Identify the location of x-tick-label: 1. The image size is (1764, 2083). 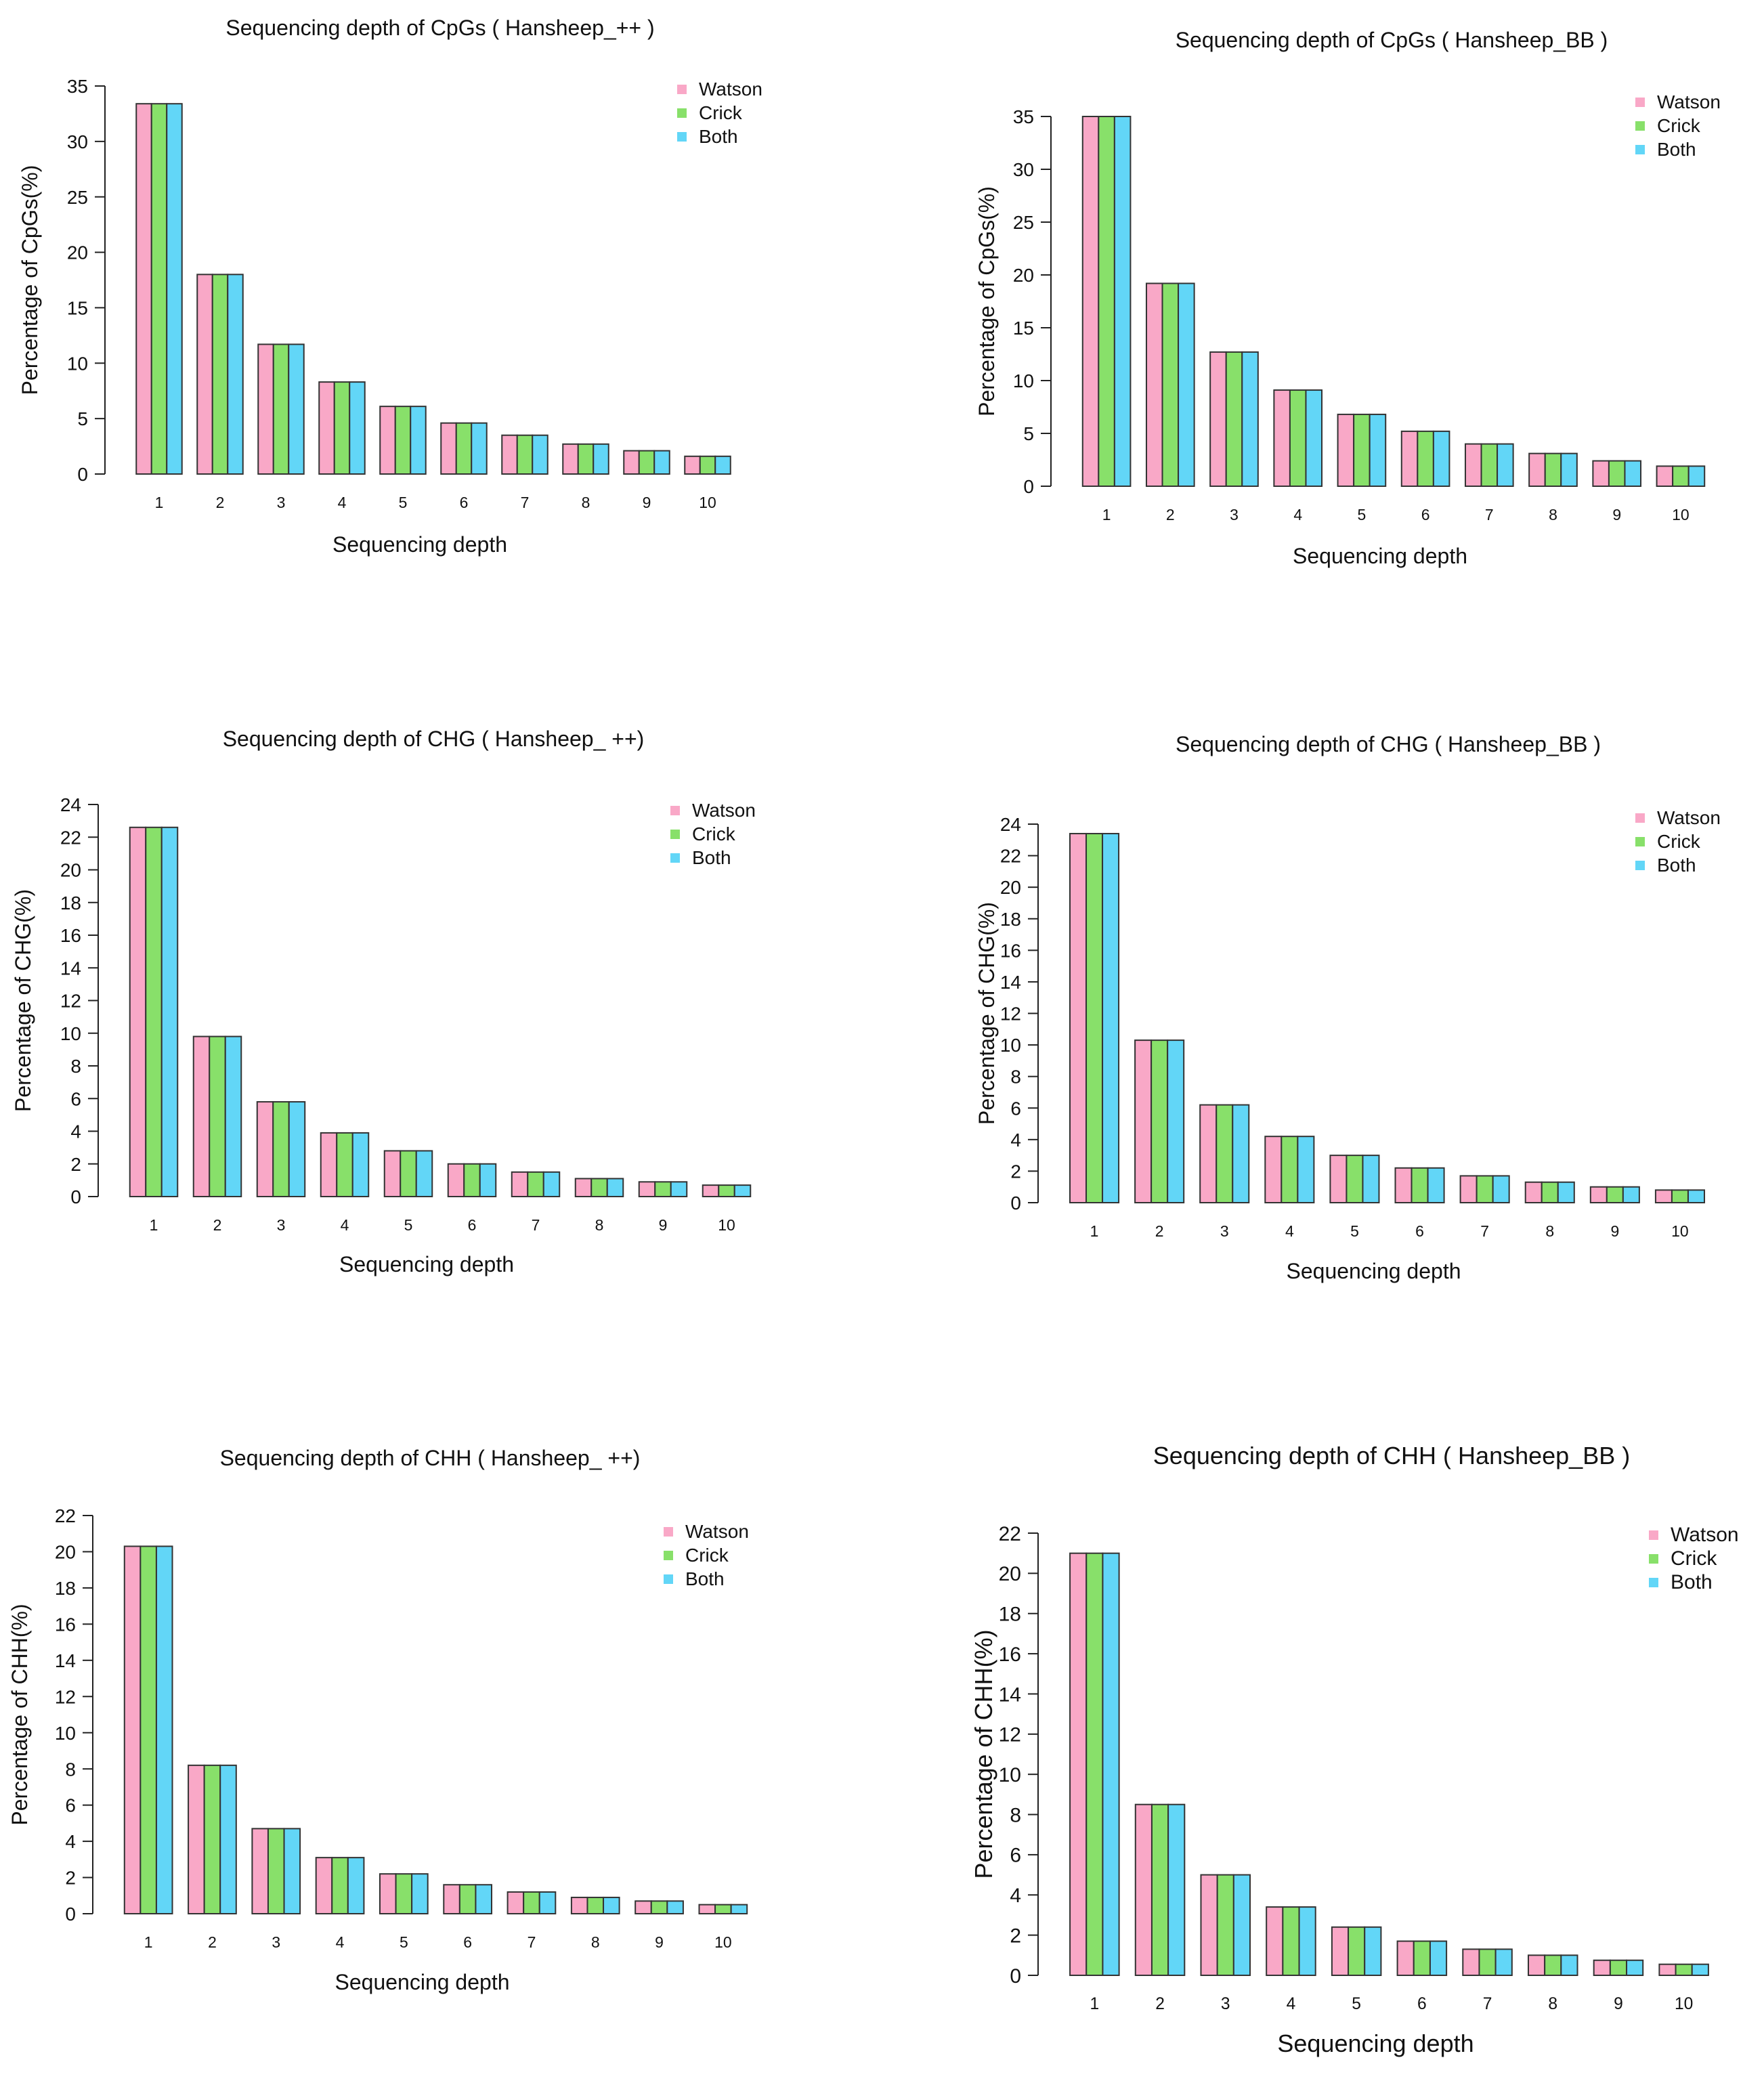
(154, 1225).